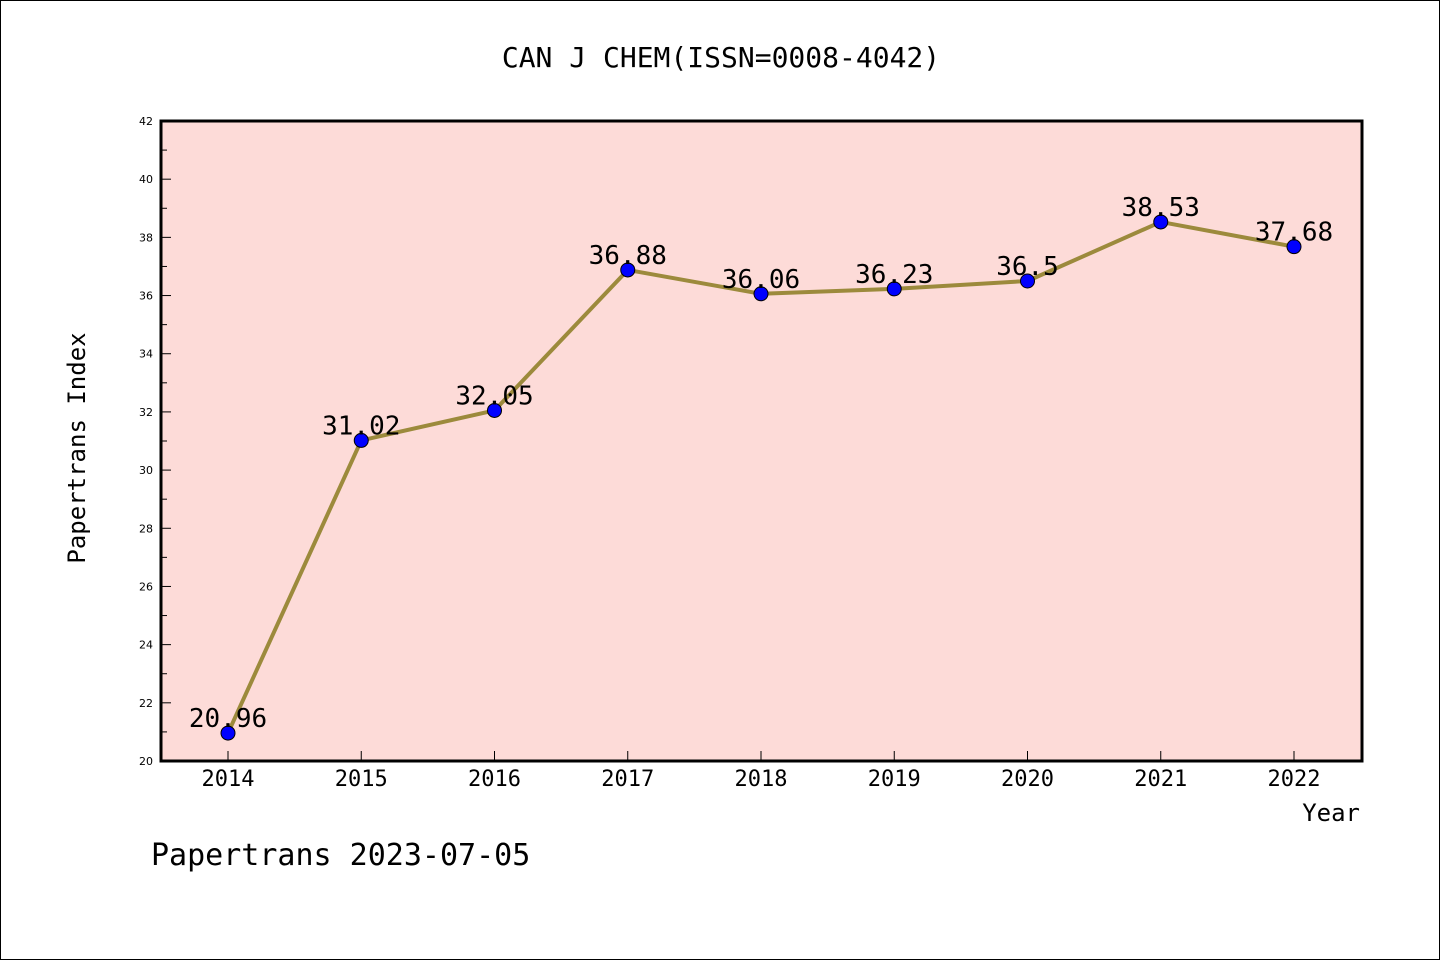 The height and width of the screenshot is (961, 1440). I want to click on x-axis: 2014 2015 2016 2017 2018 2019 2020 2021 2022, so click(761, 771).